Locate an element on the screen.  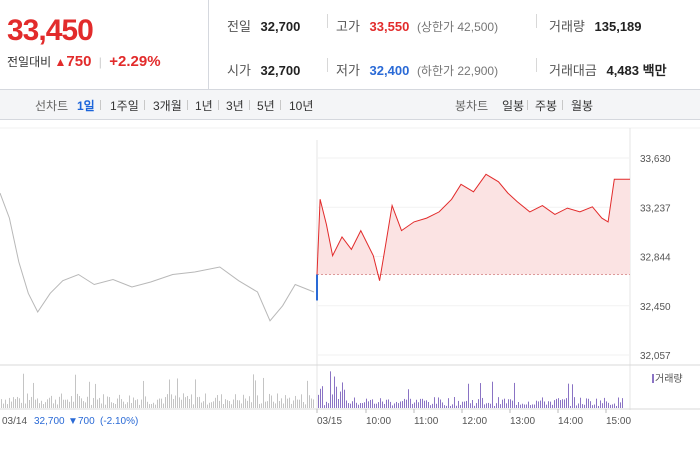
tab-3m: 3개월 is located at coordinates (167, 106).